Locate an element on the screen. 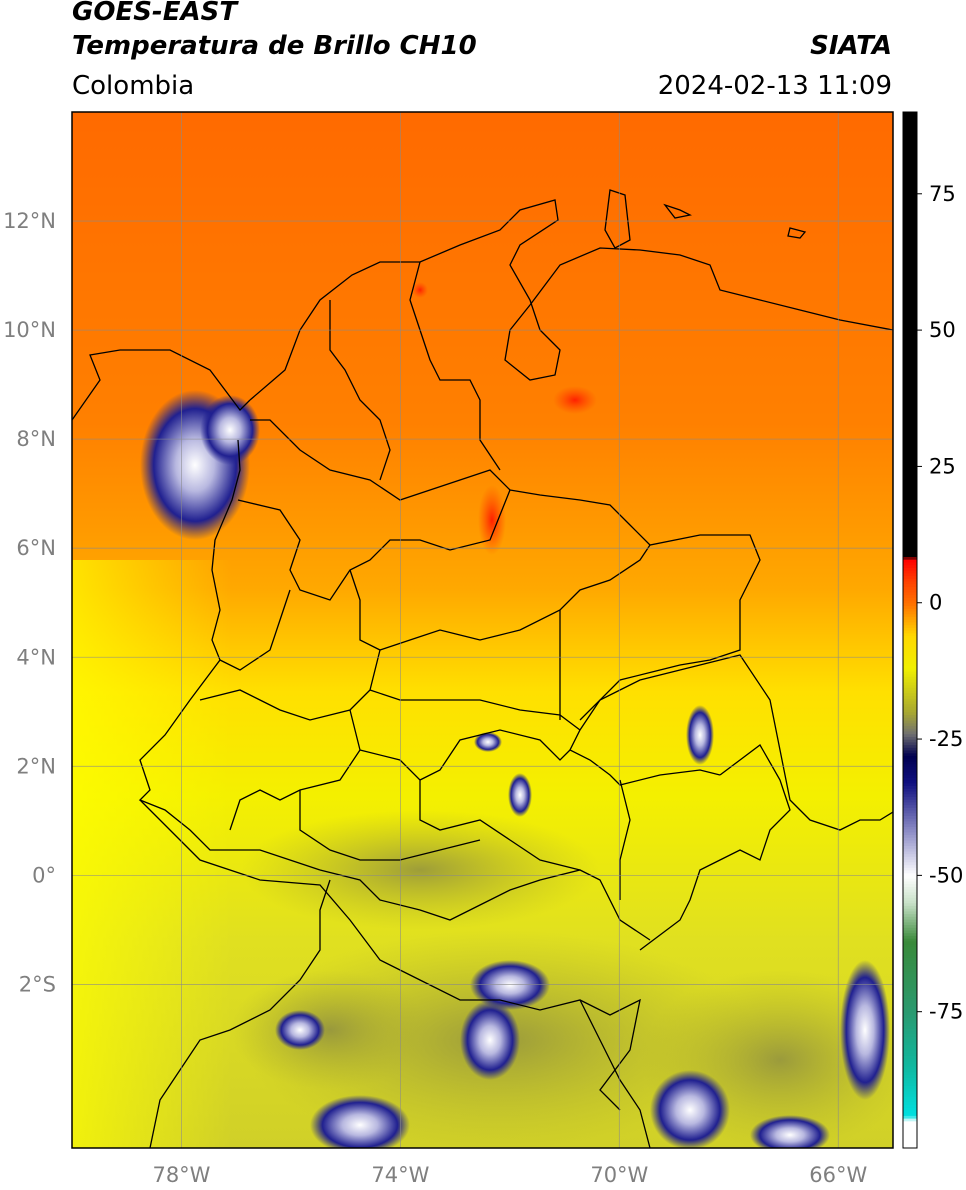 This screenshot has height=1190, width=966. colorbar: 75 50 25 0 -25 -50 -75 is located at coordinates (932, 630).